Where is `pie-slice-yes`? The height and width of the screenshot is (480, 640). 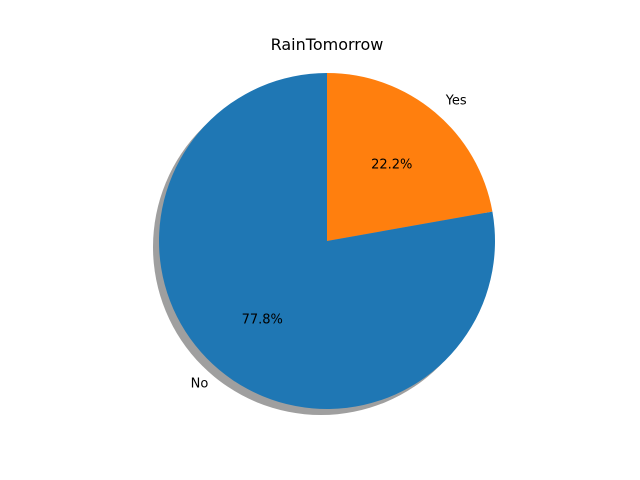 pie-slice-yes is located at coordinates (410, 157).